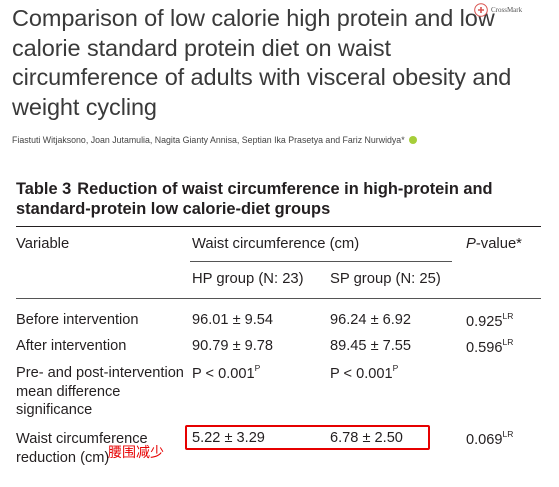 The height and width of the screenshot is (487, 559). I want to click on row-sp-value: P < 0.001P, so click(364, 372).